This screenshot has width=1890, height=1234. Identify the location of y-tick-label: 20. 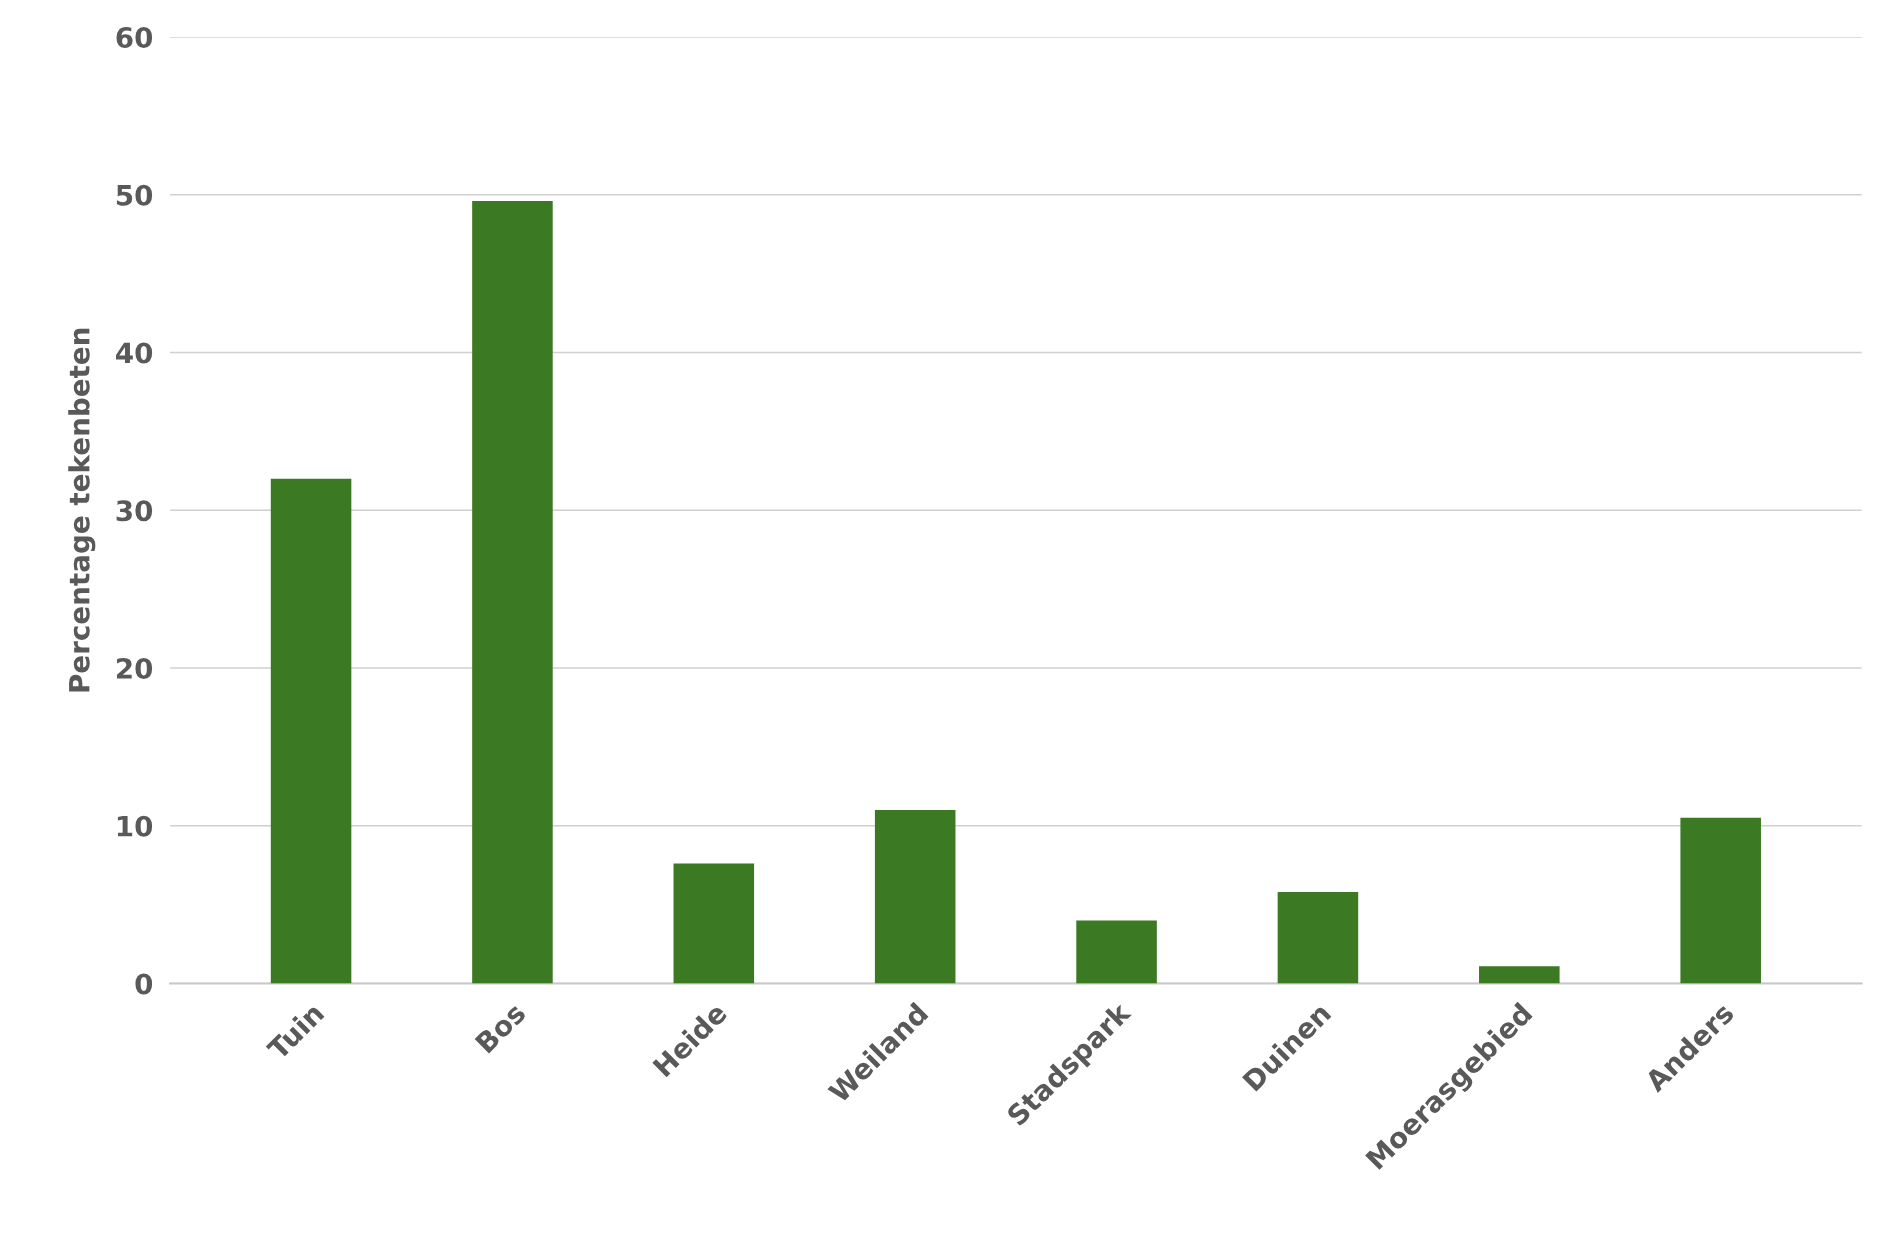
(134, 668).